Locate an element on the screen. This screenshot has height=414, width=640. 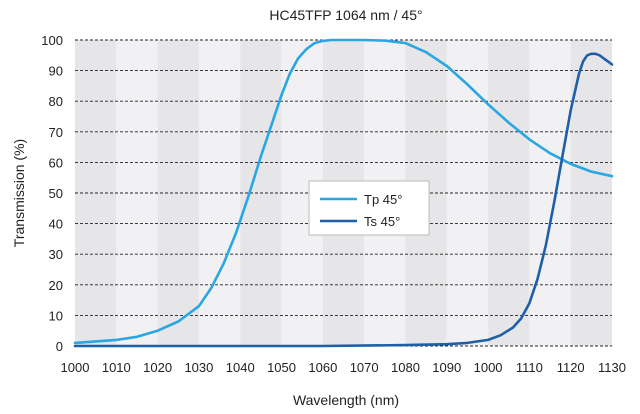
y-tick-label: 80 is located at coordinates (56, 101).